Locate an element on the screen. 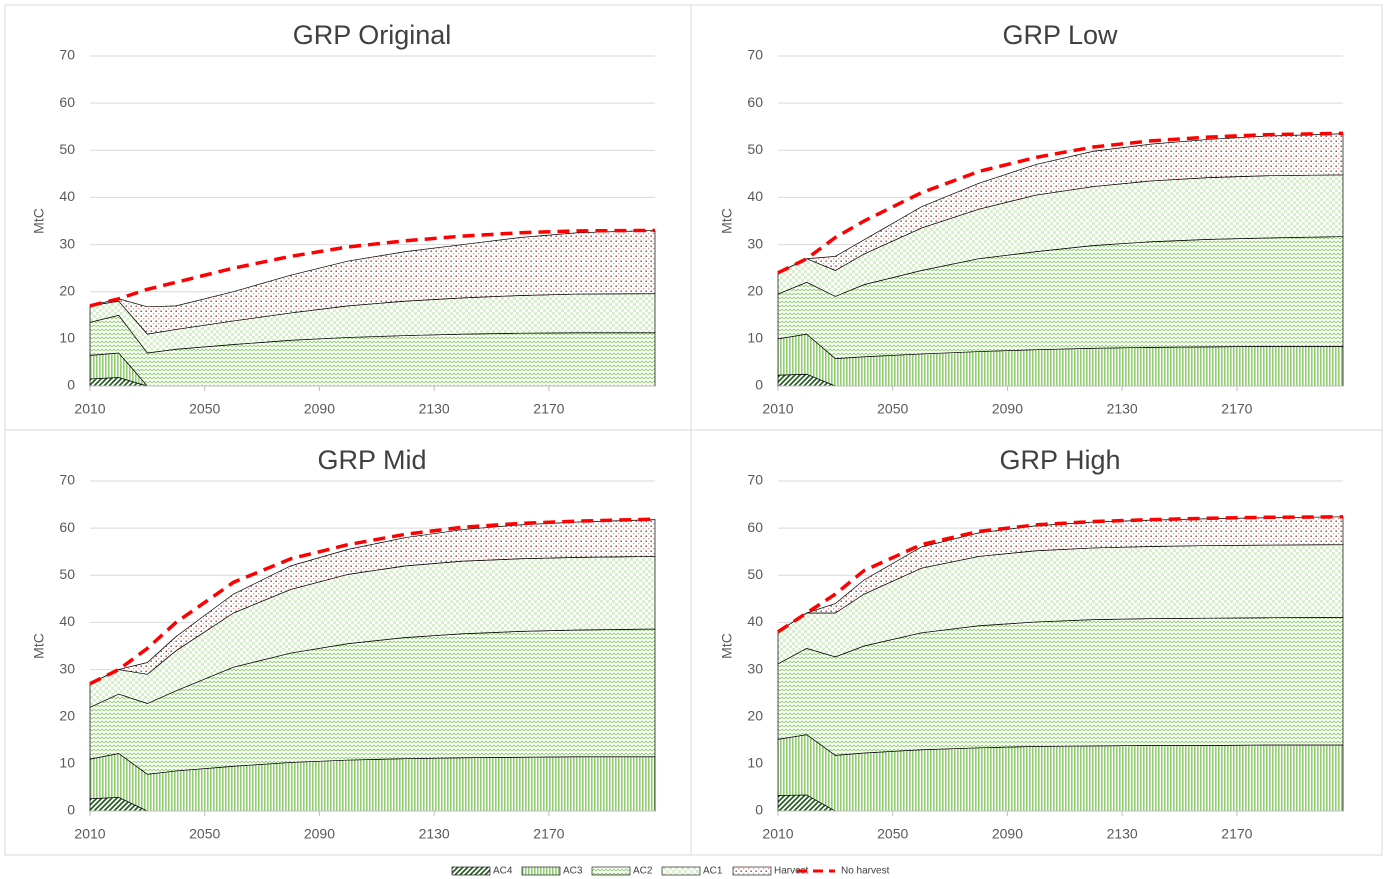  chart-title: GRP Mid is located at coordinates (371, 460).